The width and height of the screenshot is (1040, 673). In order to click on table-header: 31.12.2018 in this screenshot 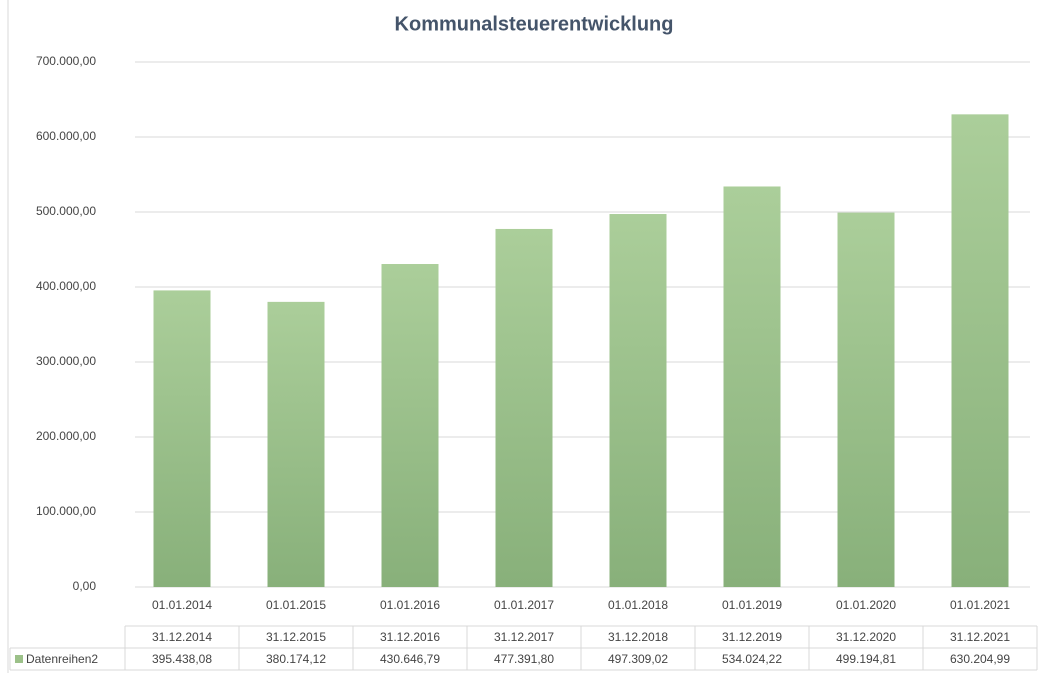, I will do `click(638, 637)`.